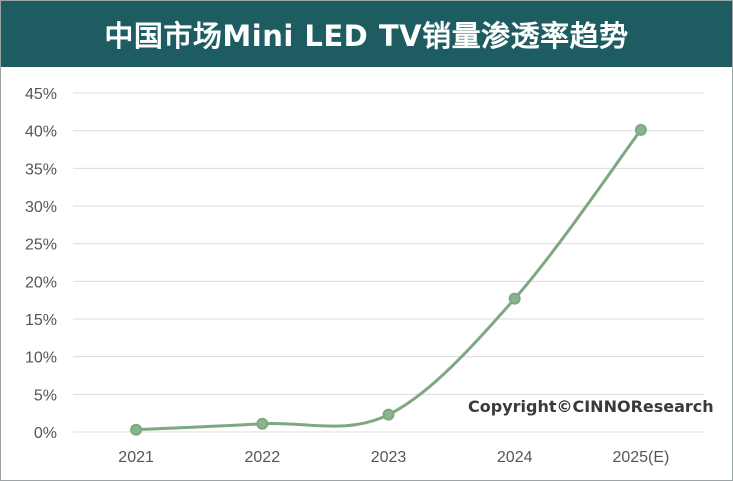  I want to click on y-tick-label: 25%, so click(41, 245).